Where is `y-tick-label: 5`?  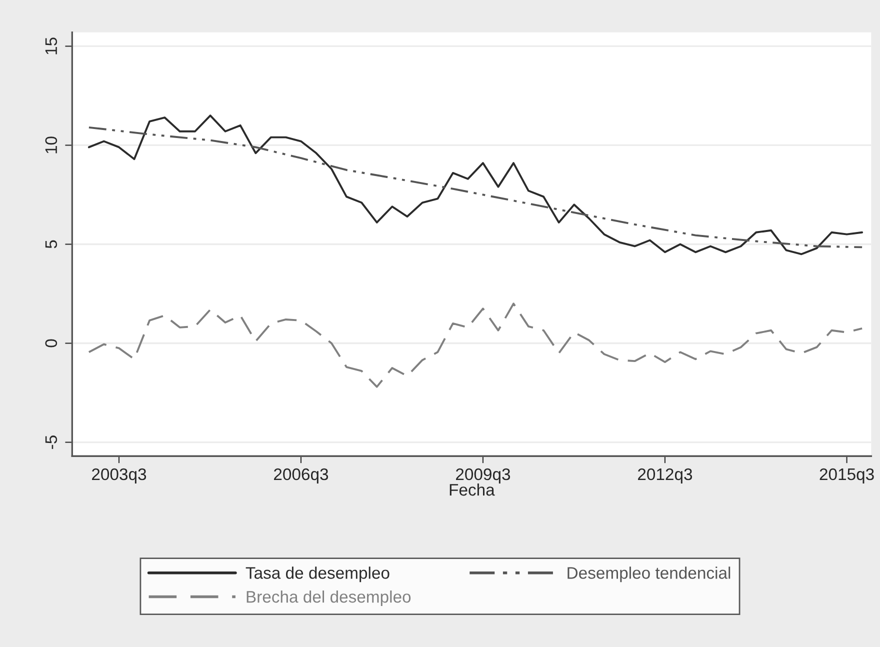 y-tick-label: 5 is located at coordinates (51, 244).